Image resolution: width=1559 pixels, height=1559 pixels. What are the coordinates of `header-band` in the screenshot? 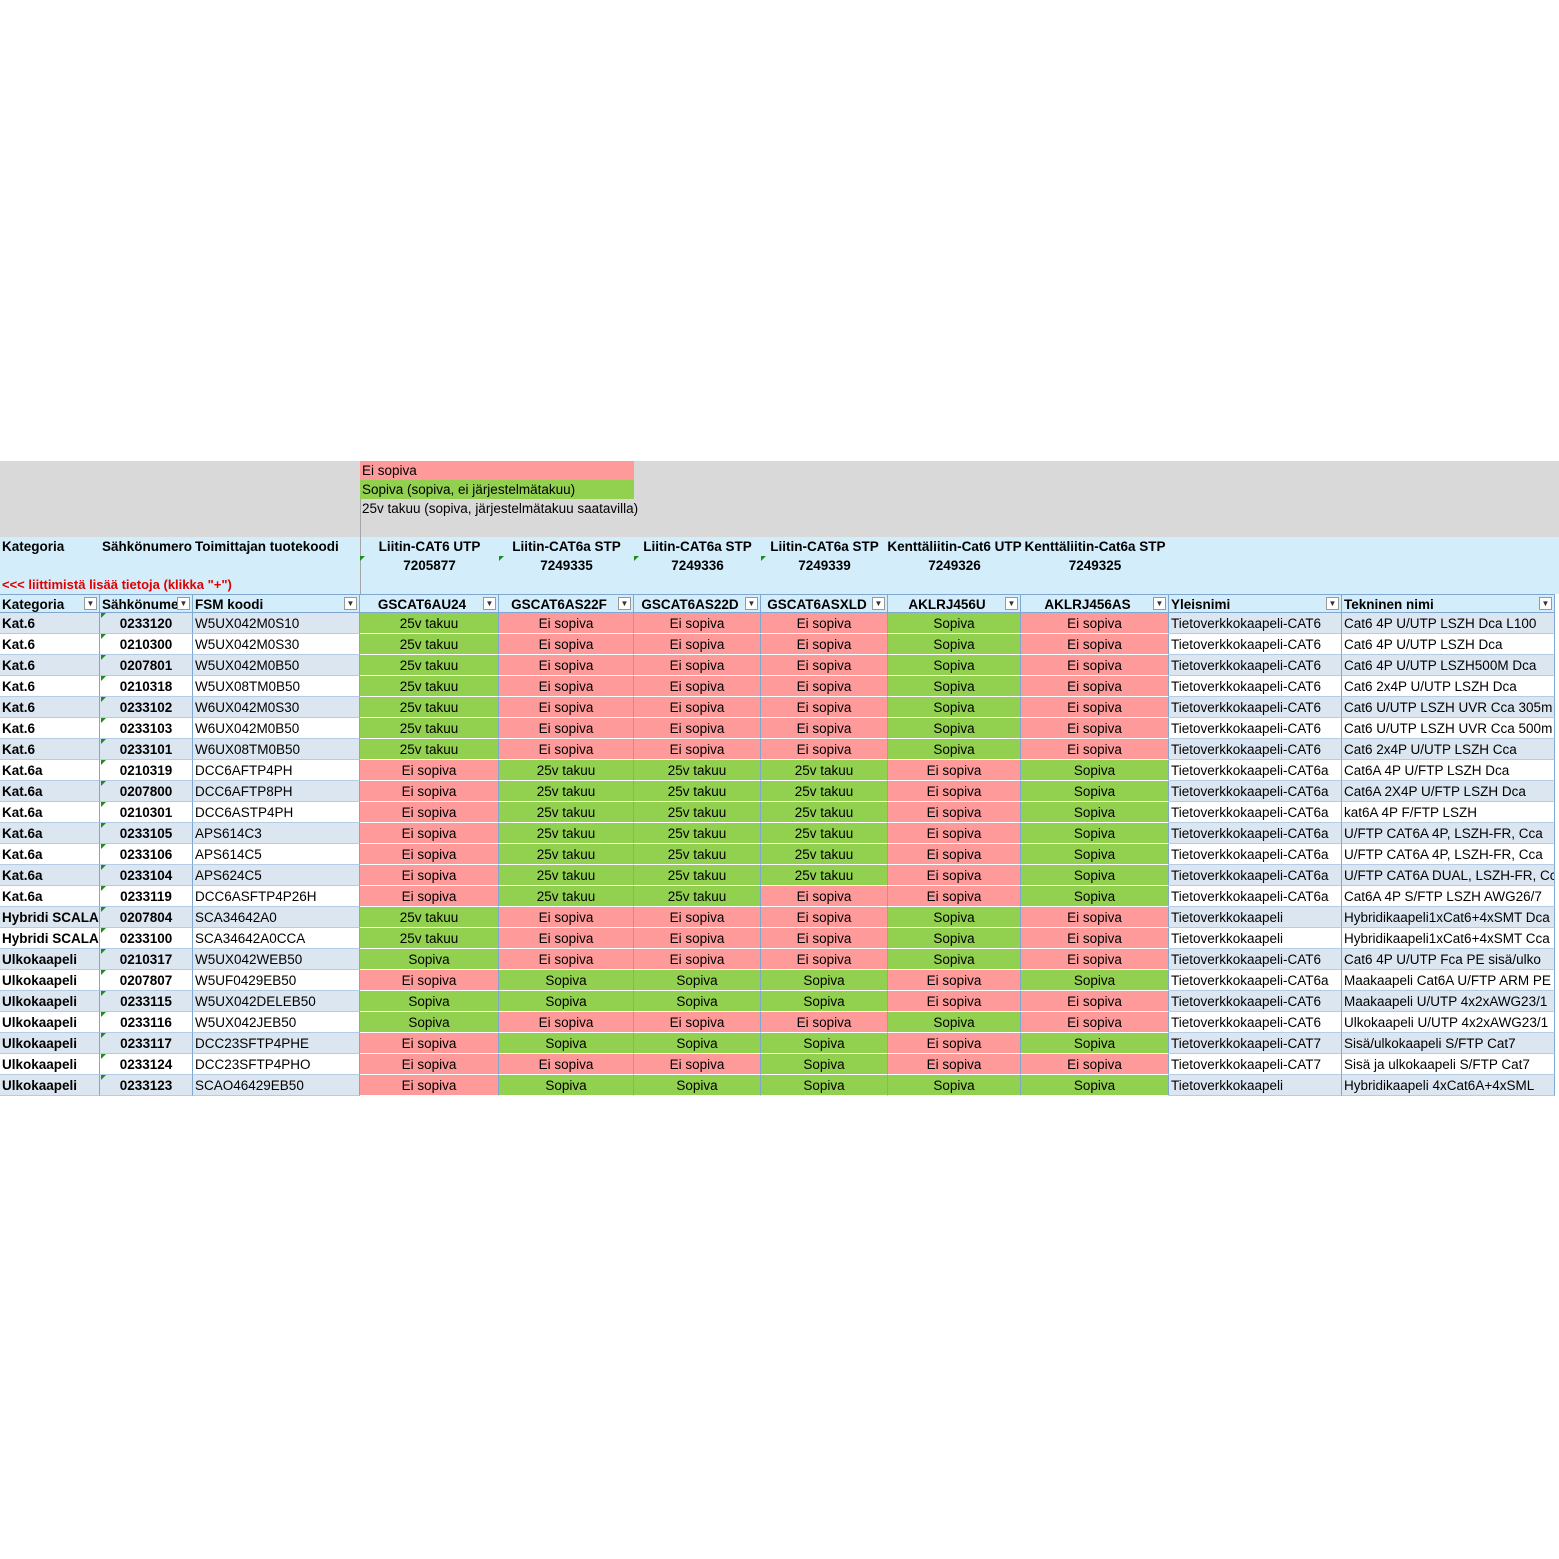 It's located at (779, 565).